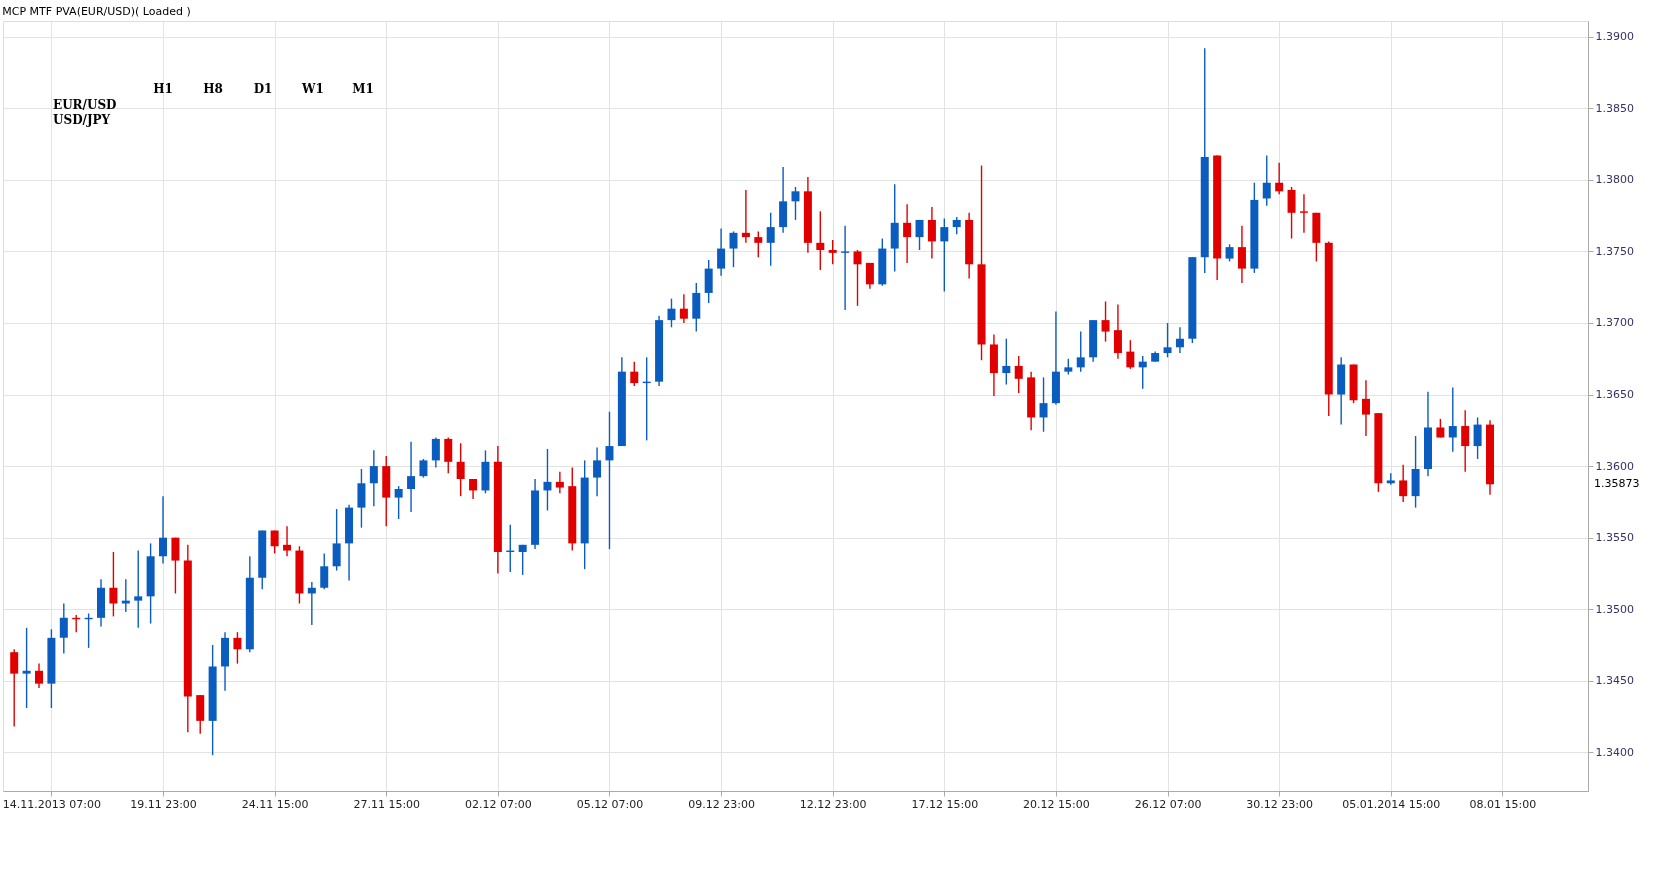  What do you see at coordinates (82, 120) in the screenshot?
I see `annotation: USD/JPY` at bounding box center [82, 120].